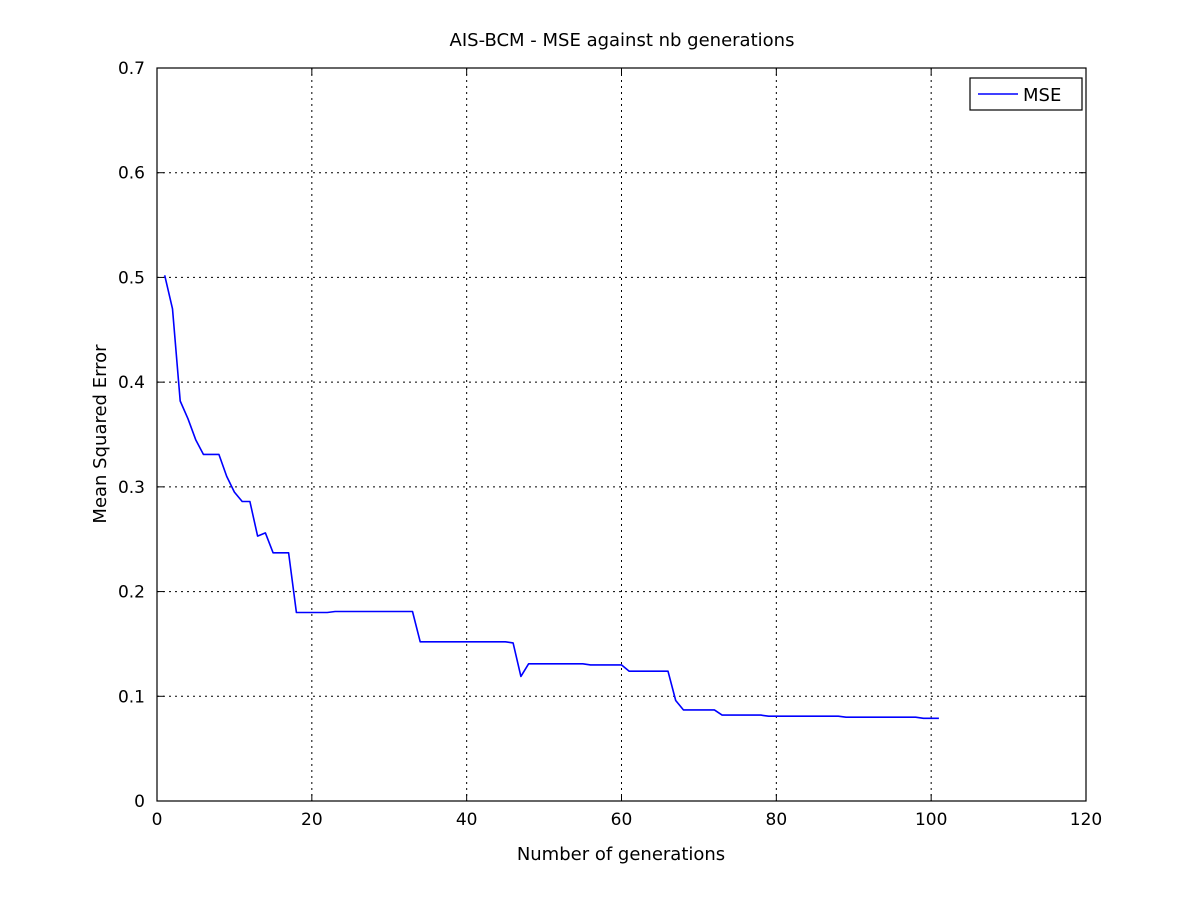  I want to click on y-axis-label: Mean Squared Error, so click(100, 434).